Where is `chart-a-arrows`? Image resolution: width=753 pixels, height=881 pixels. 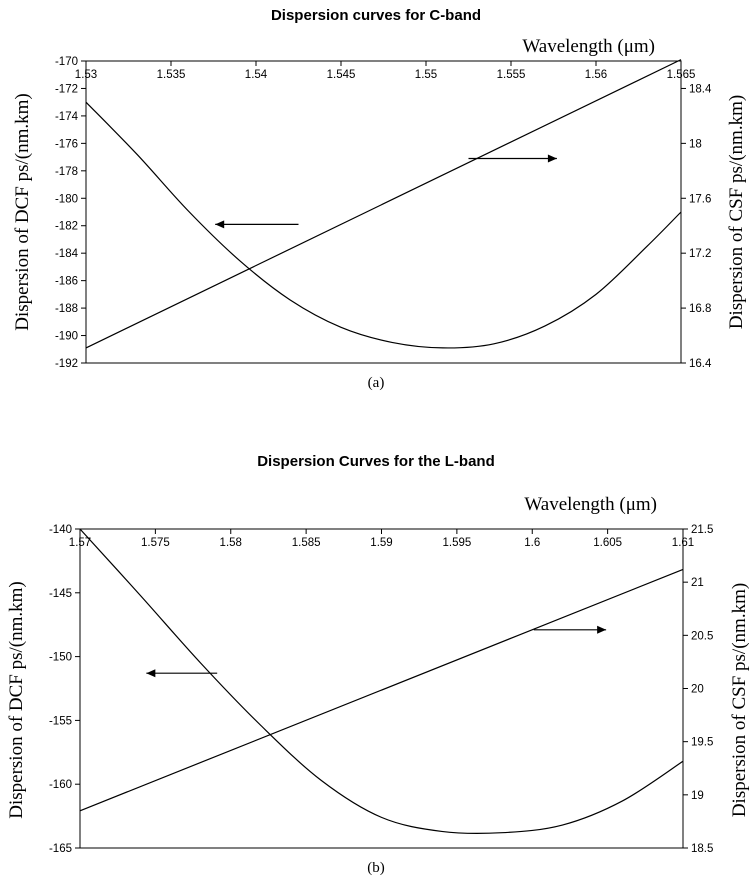
chart-a-arrows is located at coordinates (386, 191).